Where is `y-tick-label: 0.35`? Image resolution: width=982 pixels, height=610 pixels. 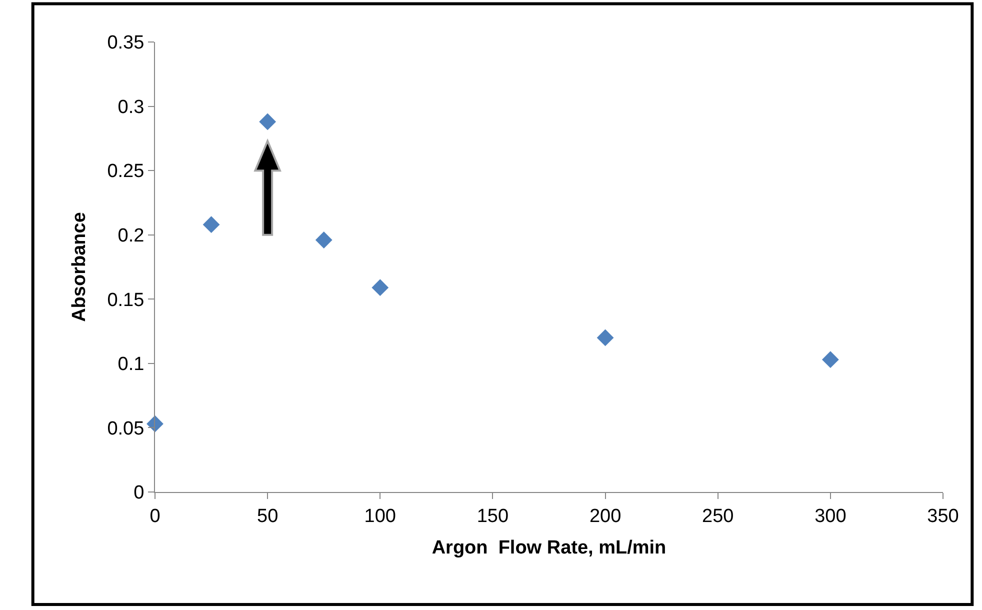 y-tick-label: 0.35 is located at coordinates (125, 43).